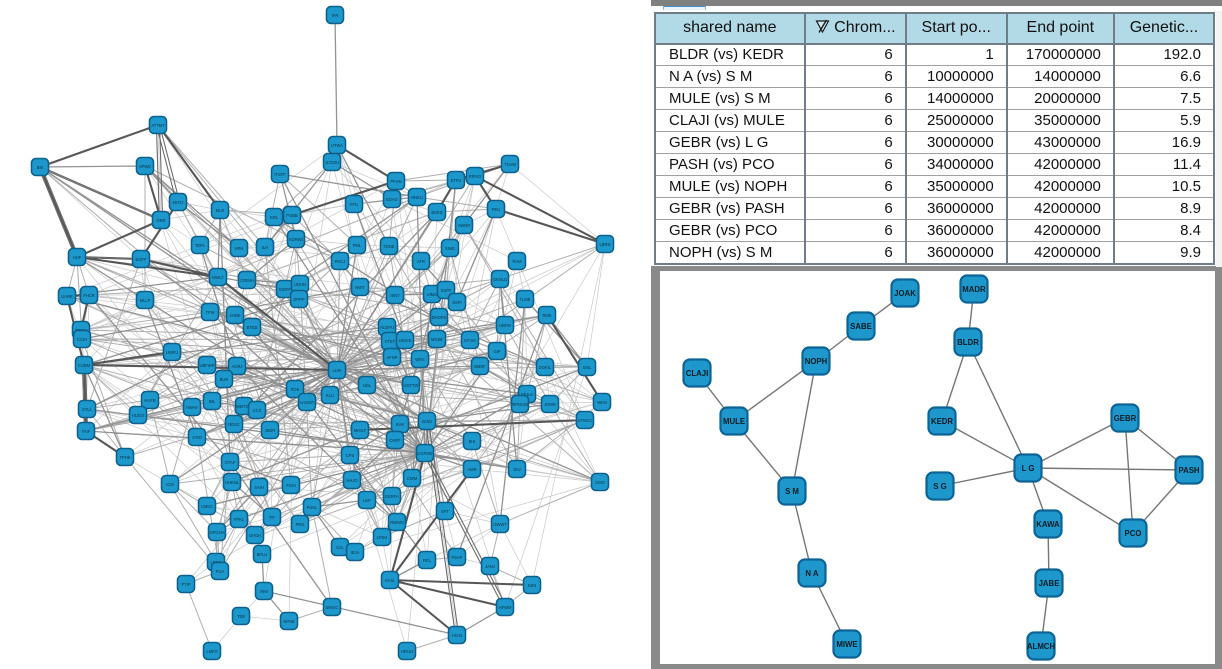  I want to click on svg-text: UBFM, so click(505, 325).